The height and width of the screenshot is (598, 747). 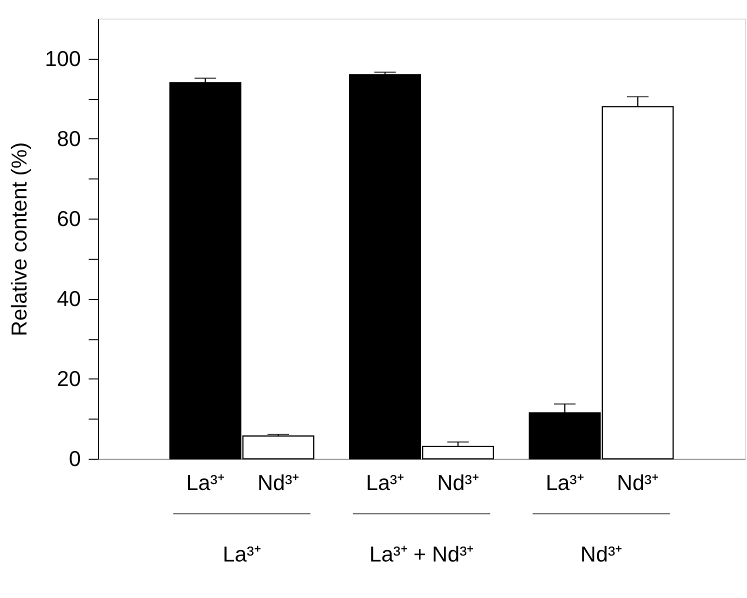 I want to click on y-tick-label: 0, so click(x=74, y=459).